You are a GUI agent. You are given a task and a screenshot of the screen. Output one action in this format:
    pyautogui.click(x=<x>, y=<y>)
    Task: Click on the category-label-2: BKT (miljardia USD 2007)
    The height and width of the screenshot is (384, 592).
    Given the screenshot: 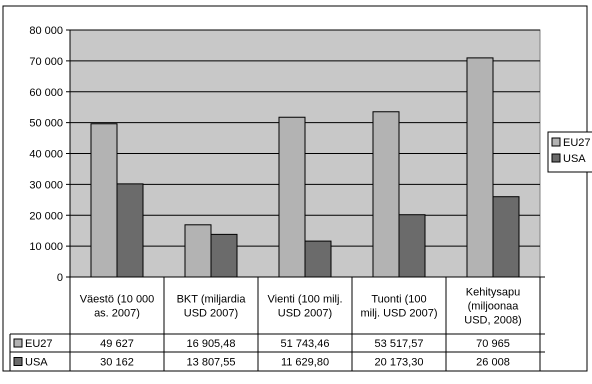 What is the action you would take?
    pyautogui.click(x=212, y=307)
    